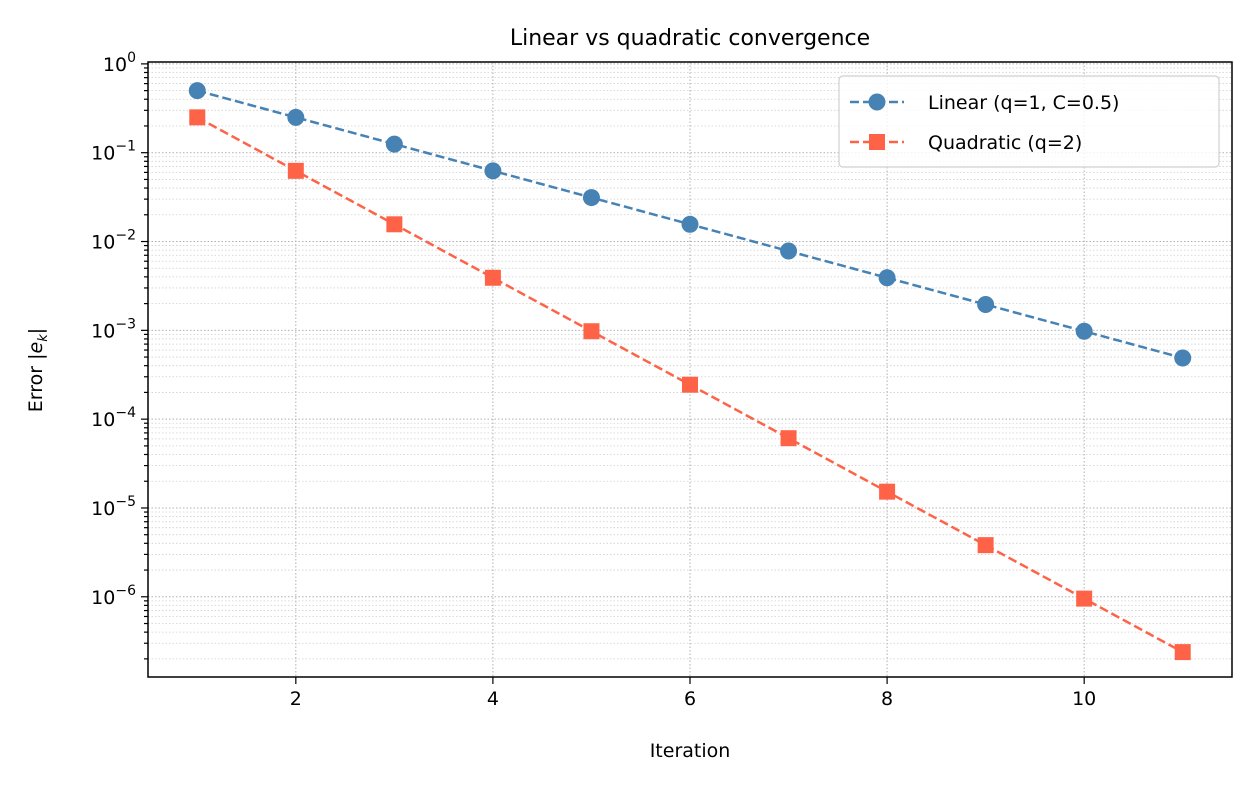 The image size is (1252, 785). Describe the element at coordinates (113, 241) in the screenshot. I see `y-tick-label: 10⁻²` at that location.